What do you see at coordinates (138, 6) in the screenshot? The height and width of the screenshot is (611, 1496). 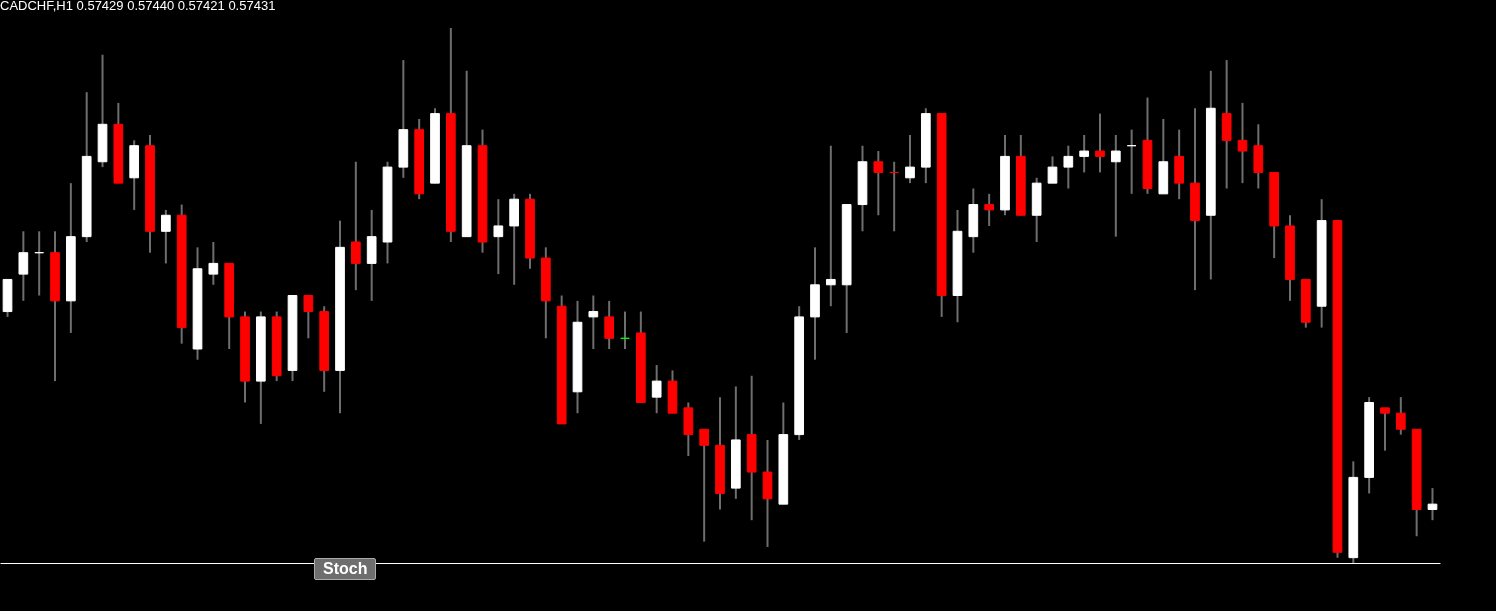 I see `chart-title: CADCHF,H1 0.57429 0.57440 0.57421 0.57431` at bounding box center [138, 6].